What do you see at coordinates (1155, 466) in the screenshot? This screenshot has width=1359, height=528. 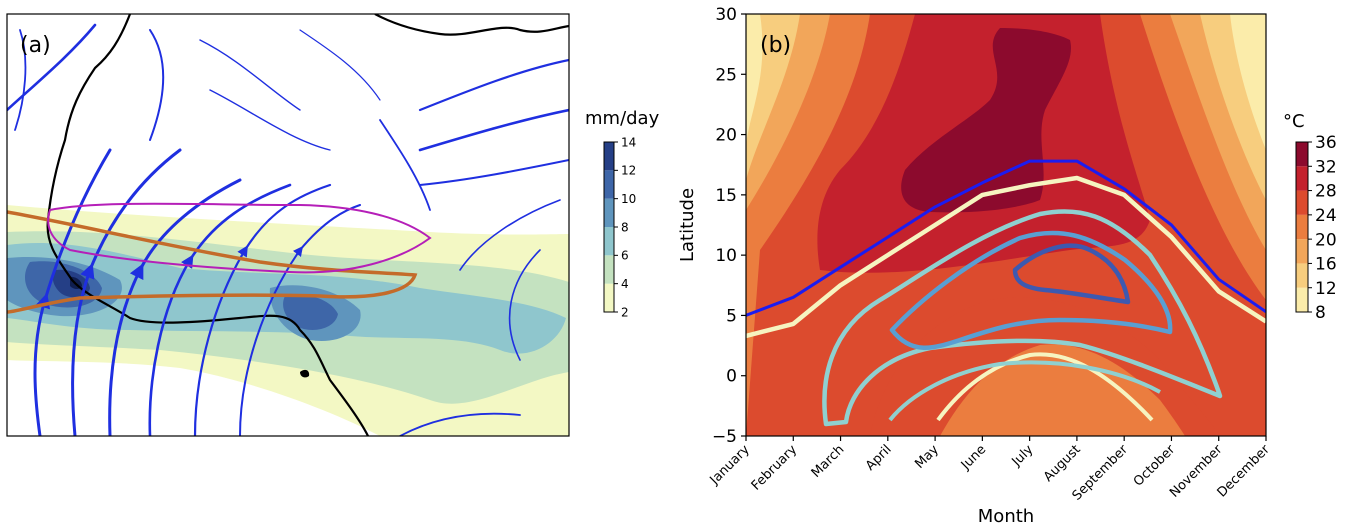 I see `x-tick-label: October` at bounding box center [1155, 466].